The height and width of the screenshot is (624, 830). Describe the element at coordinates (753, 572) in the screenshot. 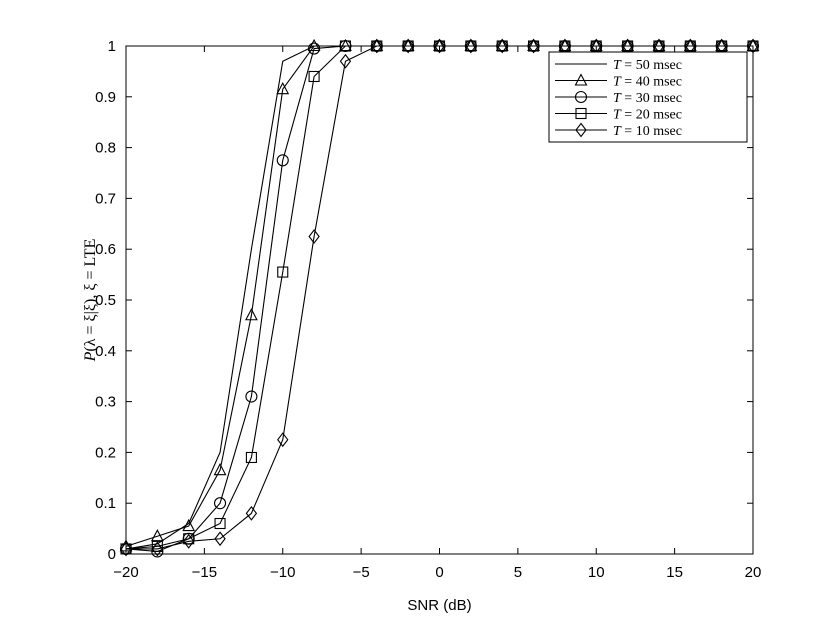

I see `x-tick-label: 20` at that location.